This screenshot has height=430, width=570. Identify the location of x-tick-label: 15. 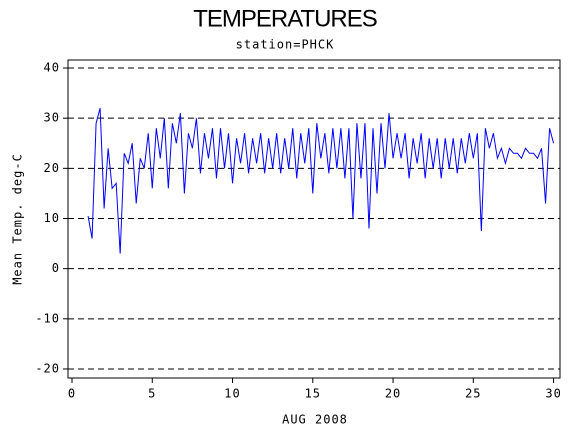
(313, 394).